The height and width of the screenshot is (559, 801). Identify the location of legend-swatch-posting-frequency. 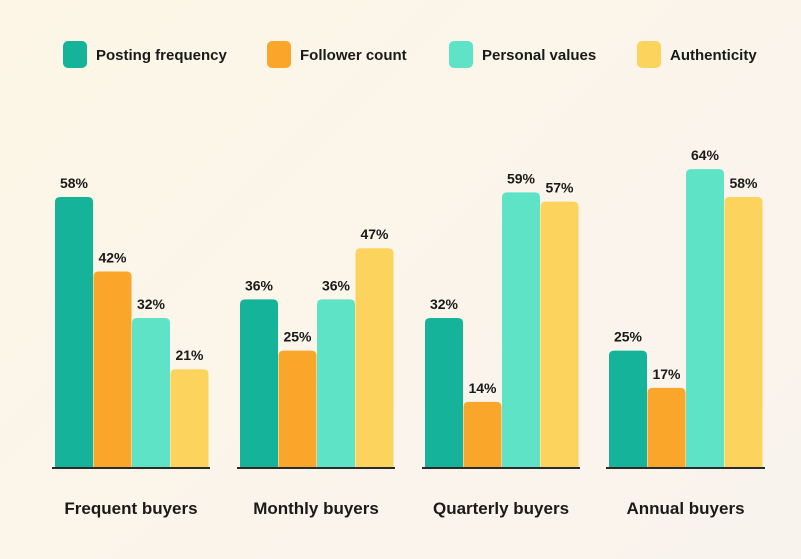
(75, 54).